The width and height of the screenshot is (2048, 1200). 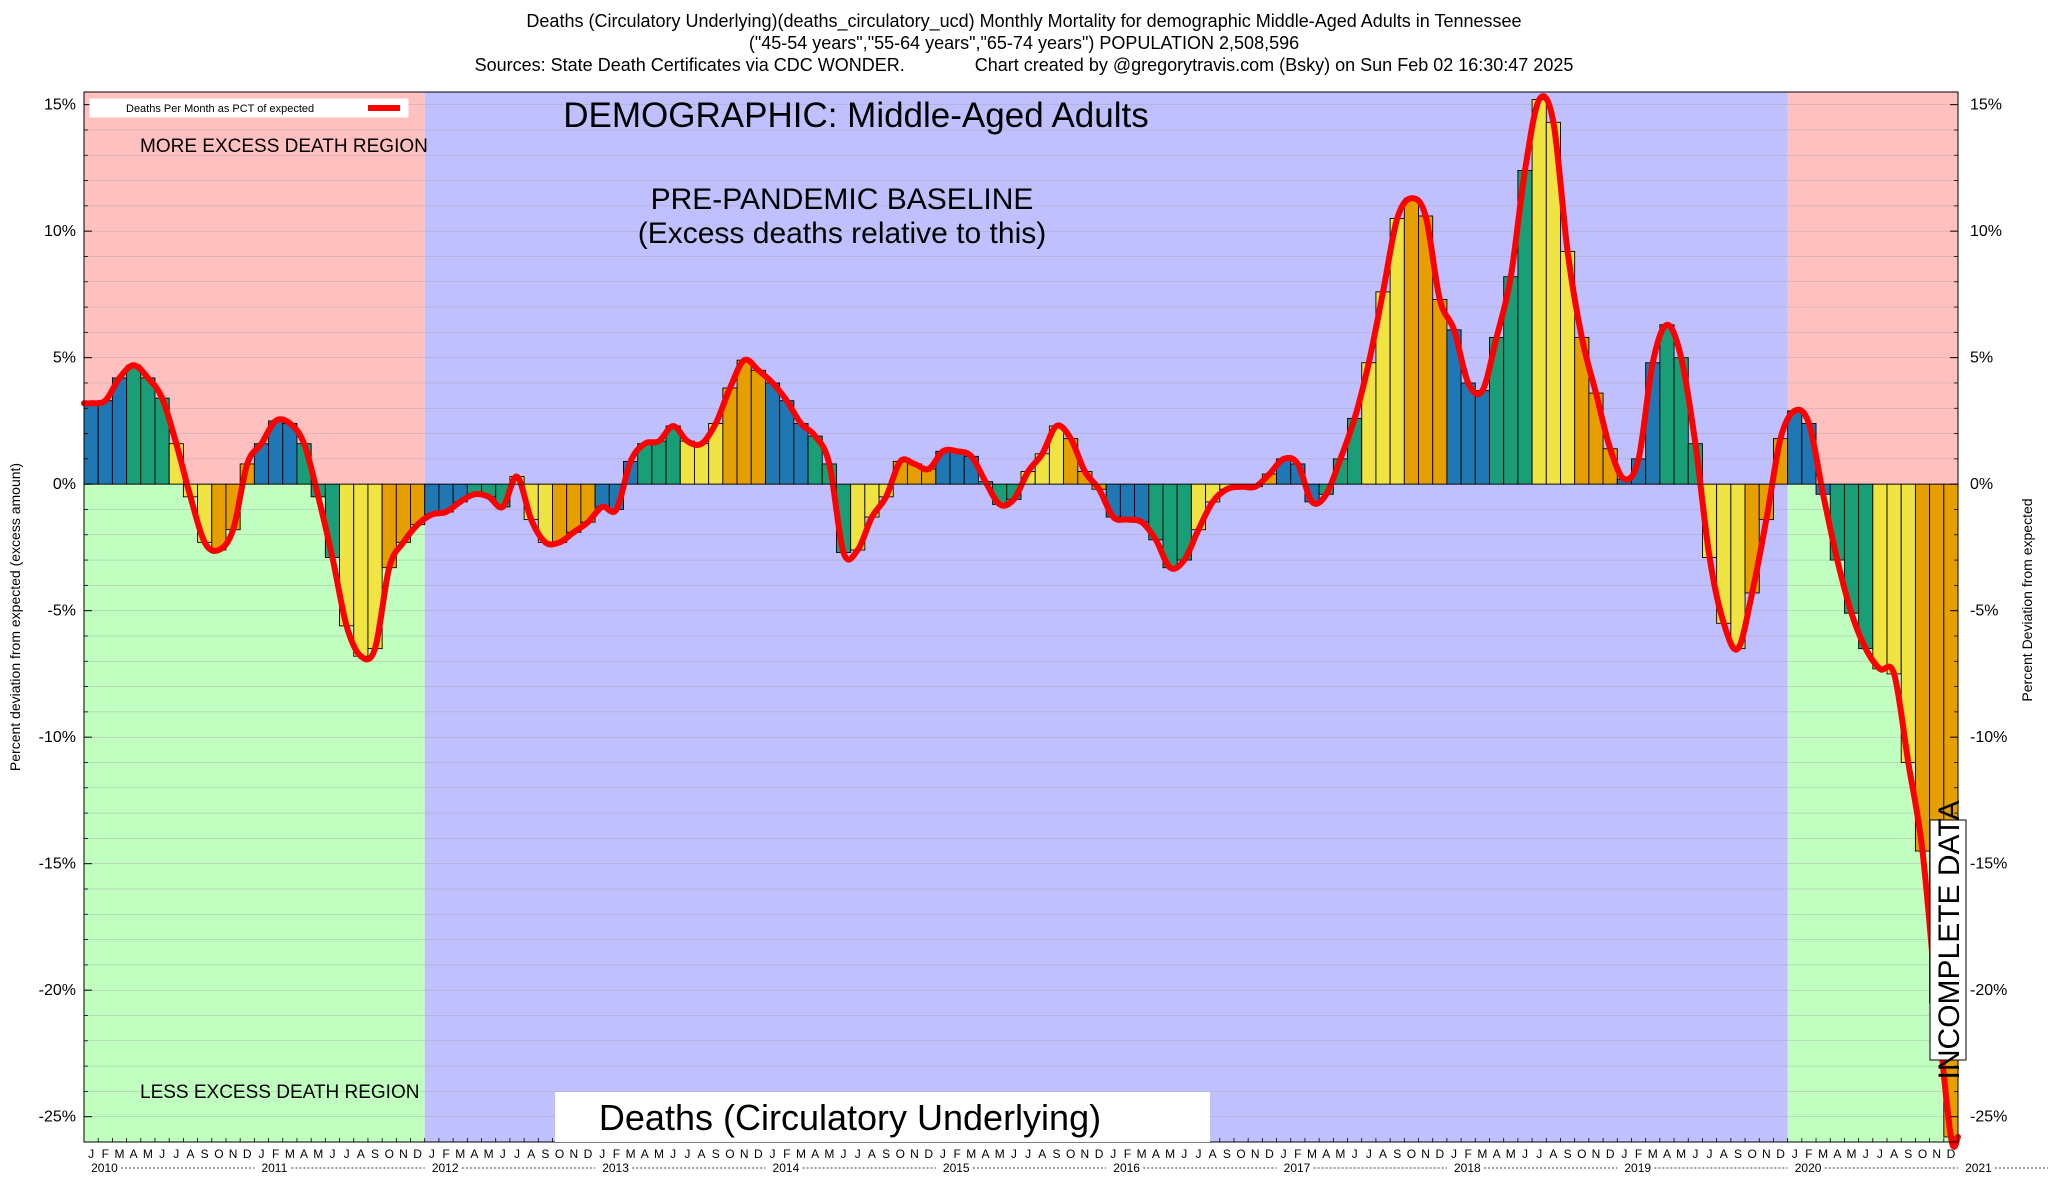 I want to click on baseline-label-line2: (Excess deaths relative to this), so click(x=842, y=233).